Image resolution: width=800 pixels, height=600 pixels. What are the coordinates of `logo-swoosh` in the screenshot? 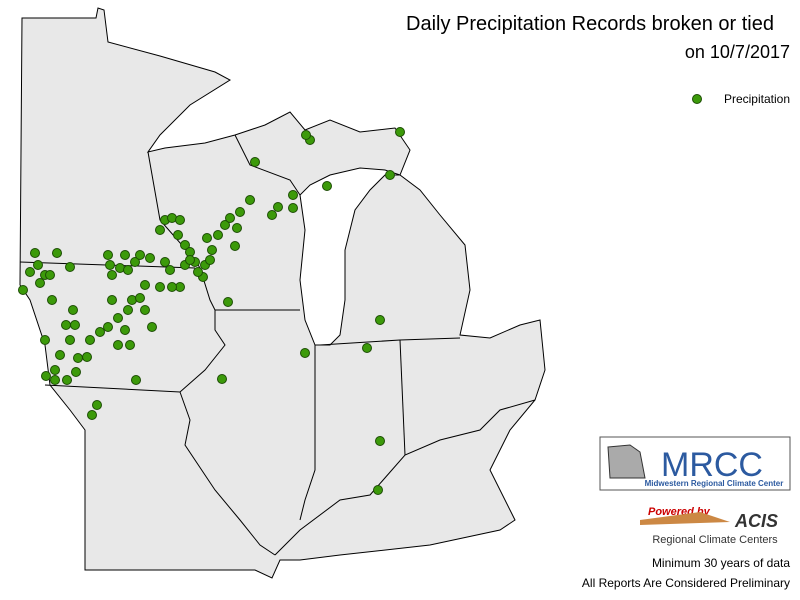 It's located at (685, 518).